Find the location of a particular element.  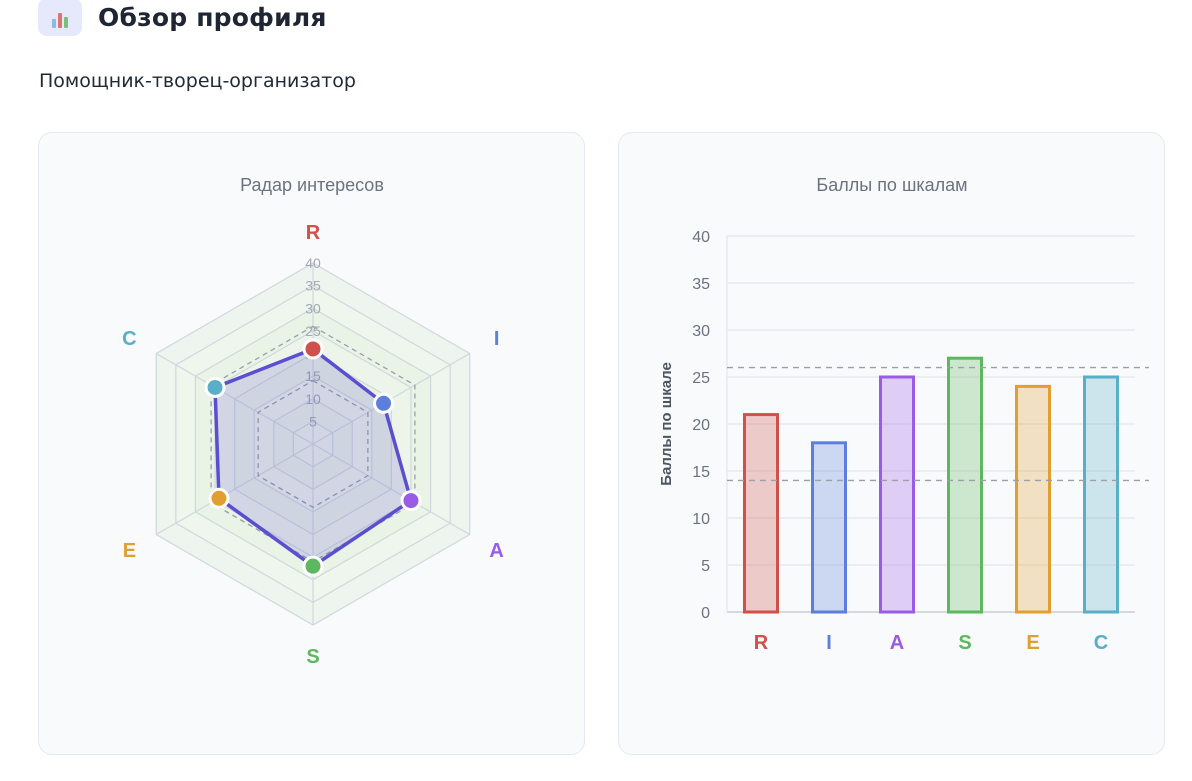

bar-y-tick-label: 20 is located at coordinates (701, 425).